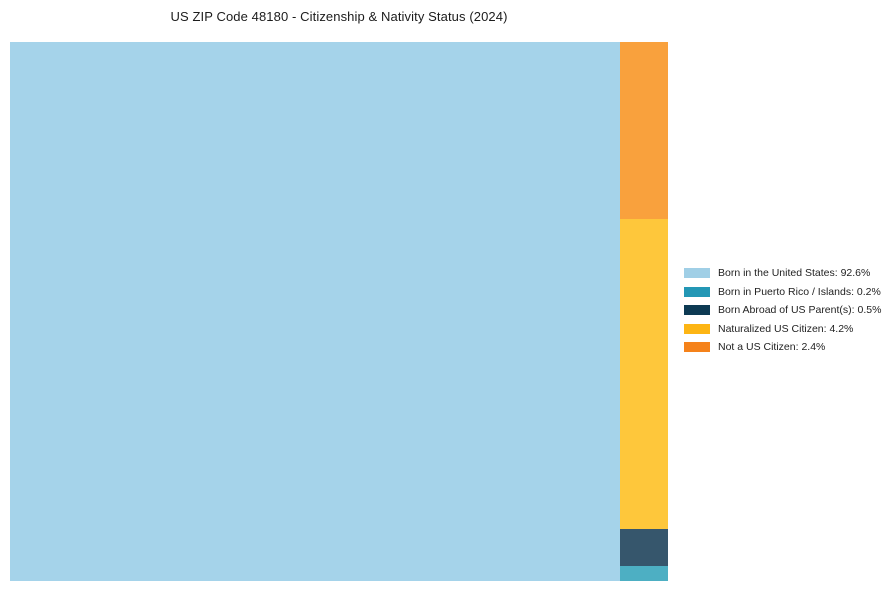 This screenshot has height=590, width=889. Describe the element at coordinates (800, 310) in the screenshot. I see `legend-label: Born Abroad of US Parent(s): 0.5%` at that location.